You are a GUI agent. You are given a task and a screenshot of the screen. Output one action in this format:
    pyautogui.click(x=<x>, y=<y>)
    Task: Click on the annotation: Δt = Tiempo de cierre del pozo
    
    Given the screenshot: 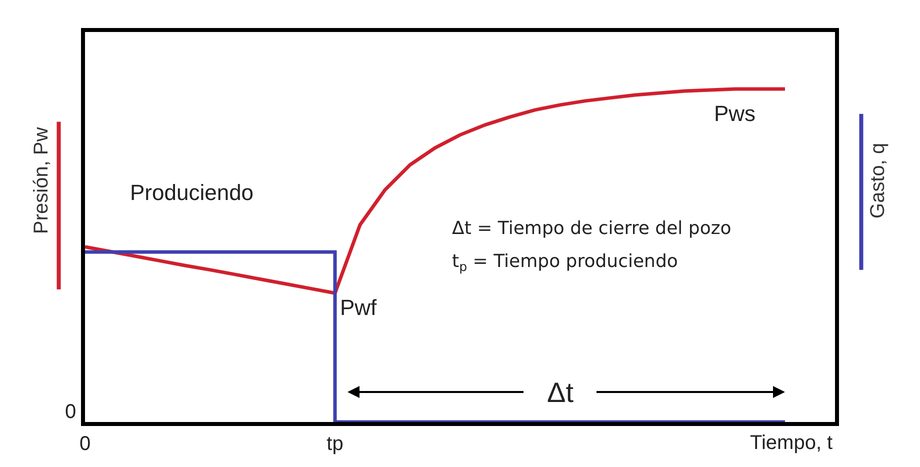 What is the action you would take?
    pyautogui.click(x=592, y=228)
    